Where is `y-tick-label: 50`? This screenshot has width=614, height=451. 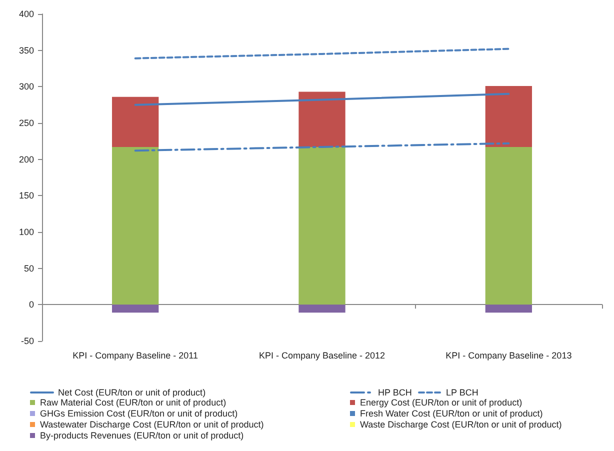
y-tick-label: 50 is located at coordinates (29, 268).